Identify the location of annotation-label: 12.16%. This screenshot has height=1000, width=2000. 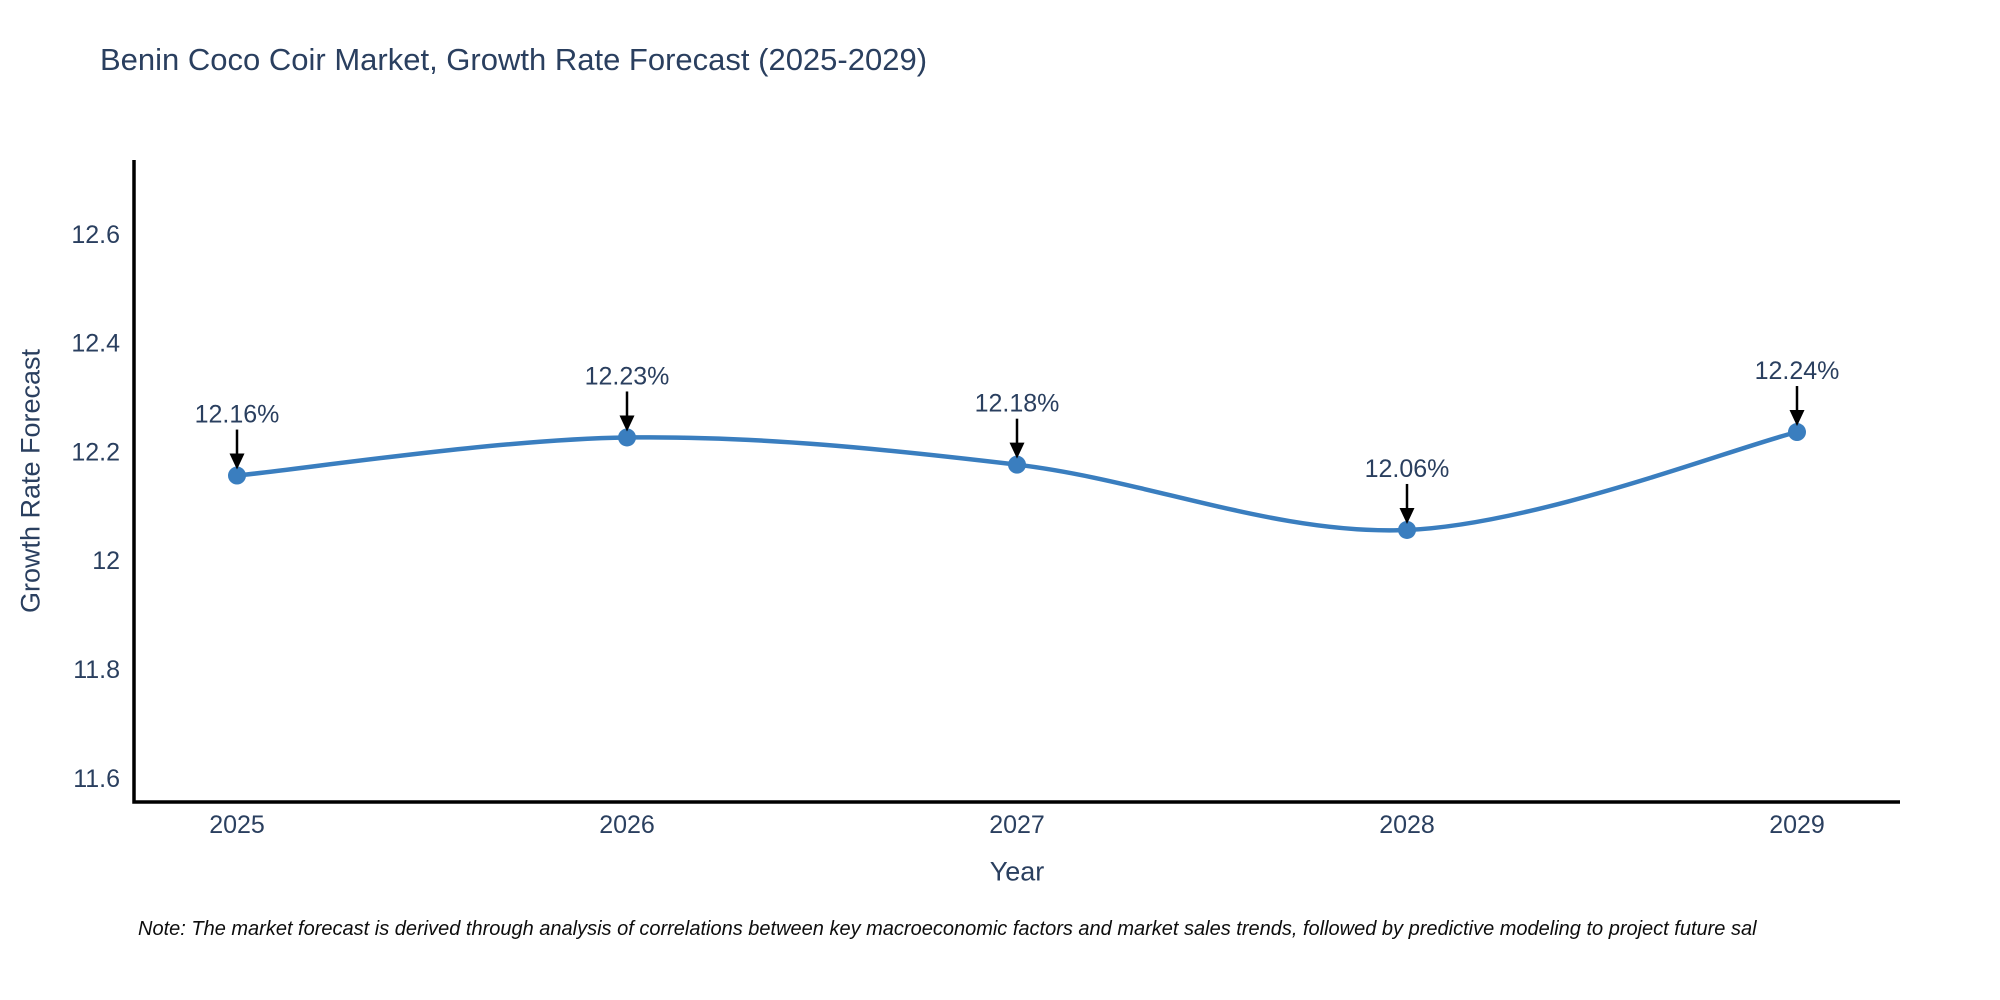
(237, 415).